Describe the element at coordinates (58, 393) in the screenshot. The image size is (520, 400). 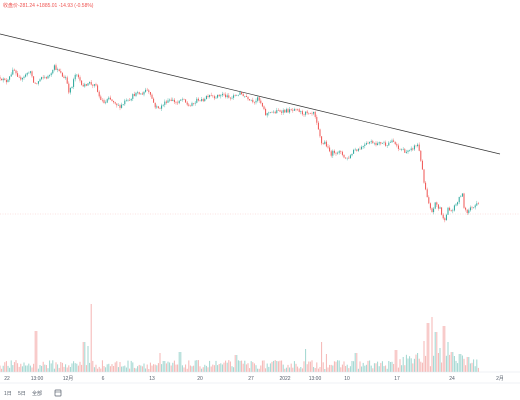
I see `calendar-icon` at that location.